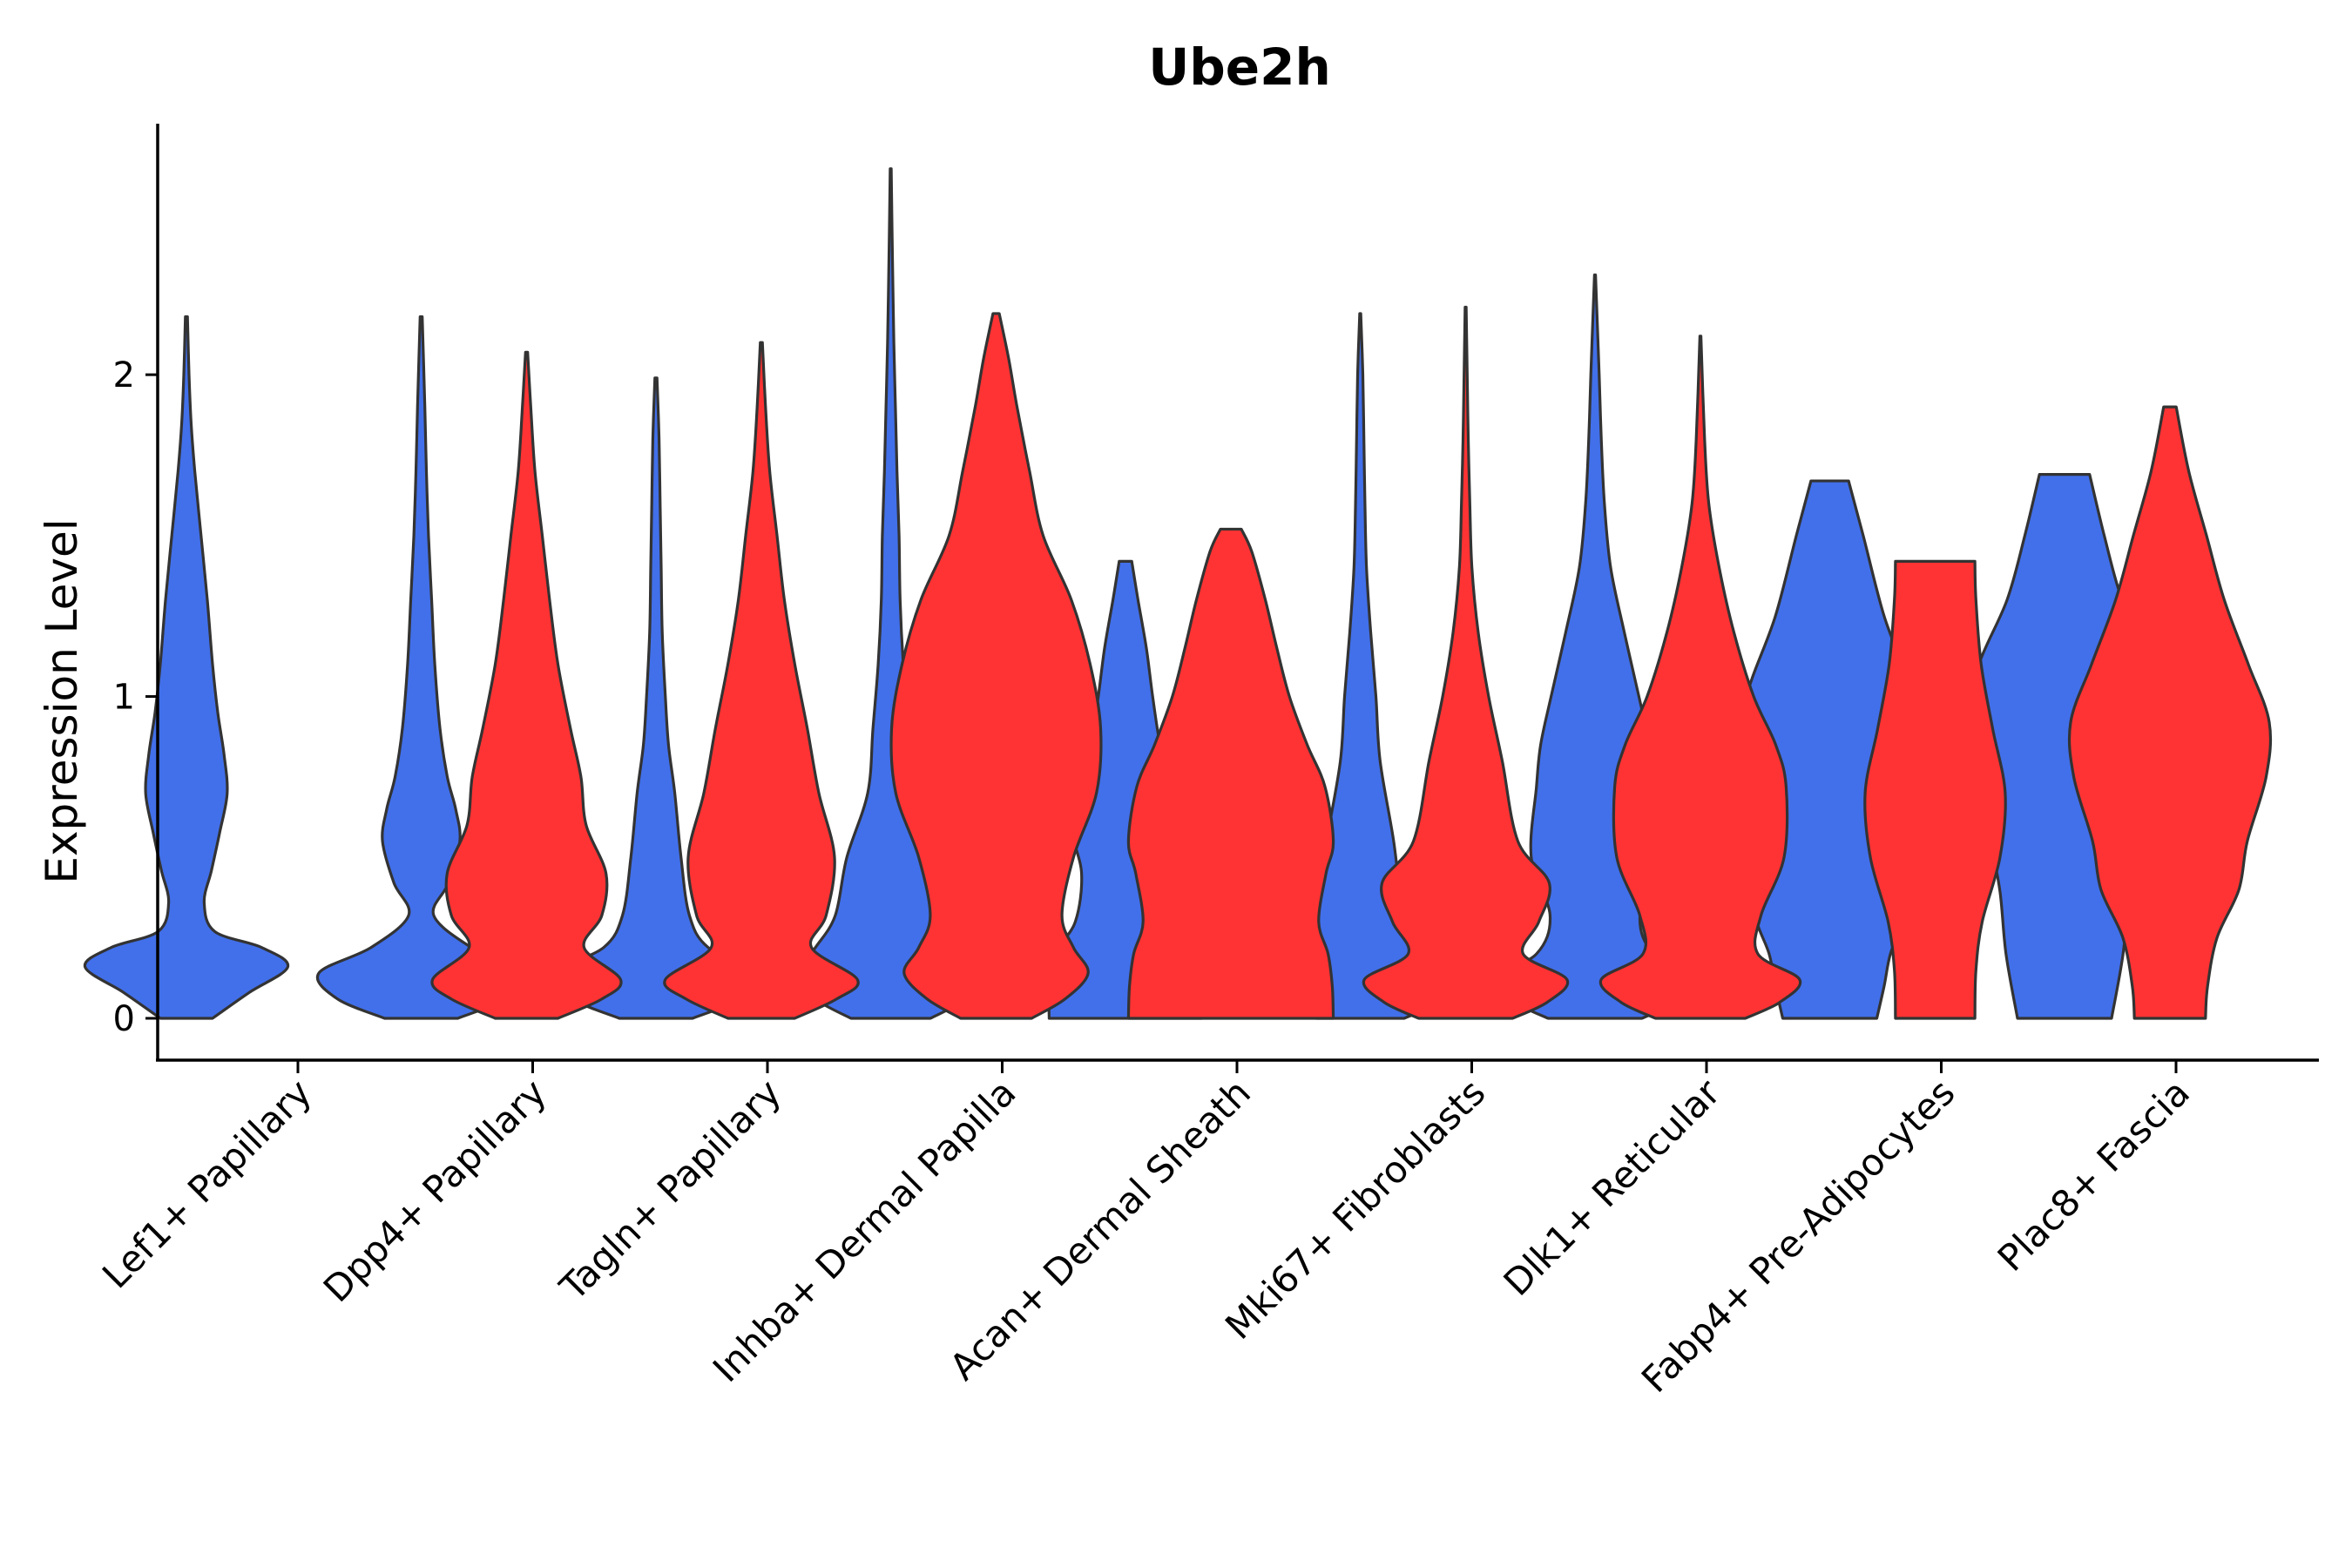  Describe the element at coordinates (435, 1191) in the screenshot. I see `x-tick-label: Dpp4+ Papillary` at that location.